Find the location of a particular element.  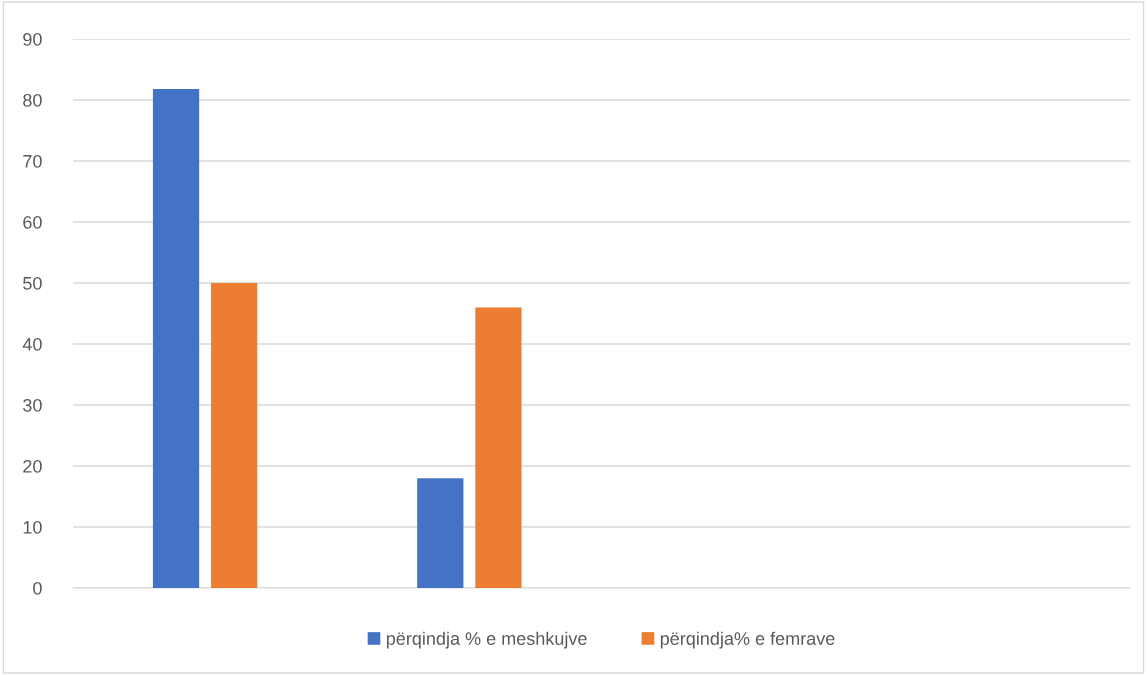

y-tick-label: 10 is located at coordinates (32, 527).